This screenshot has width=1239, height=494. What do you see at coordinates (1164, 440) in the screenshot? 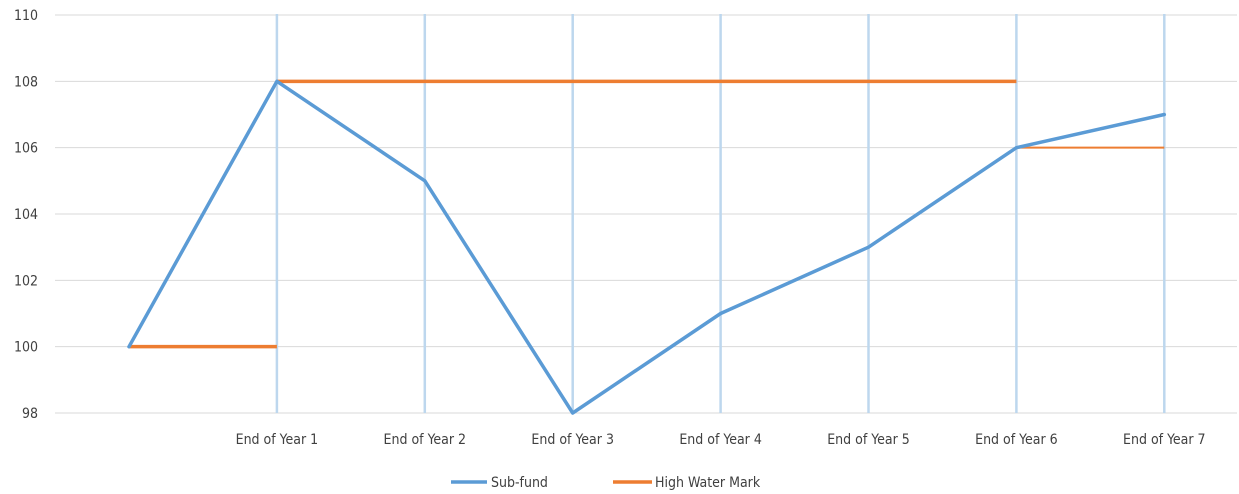
I see `x-tick-label-7: End of Year 7` at bounding box center [1164, 440].